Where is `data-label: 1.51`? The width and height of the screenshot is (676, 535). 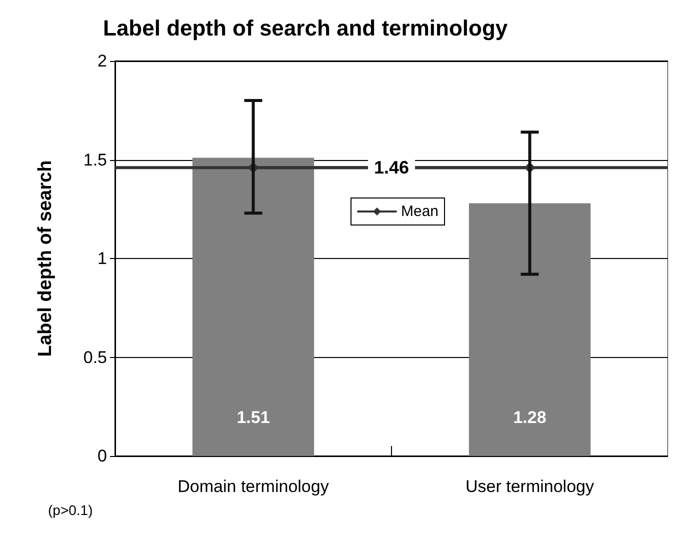 data-label: 1.51 is located at coordinates (253, 417).